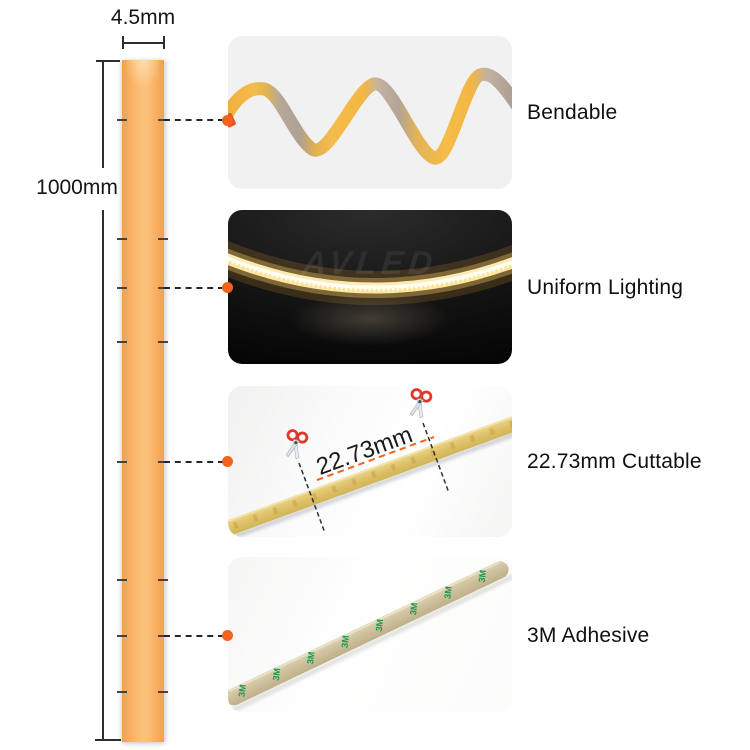 The height and width of the screenshot is (750, 750). I want to click on feature-label-bendable: Bendable, so click(572, 112).